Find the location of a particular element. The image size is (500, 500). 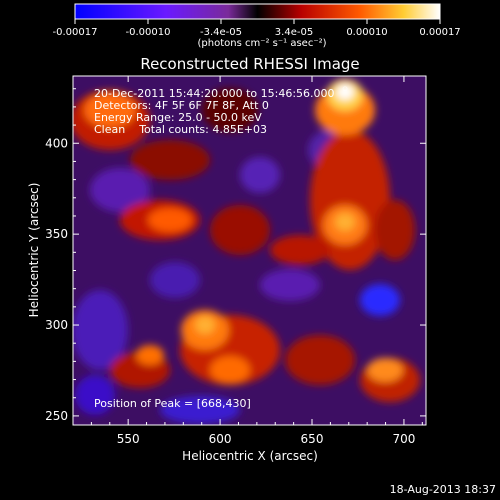

x-tick-label: 650 is located at coordinates (312, 439).